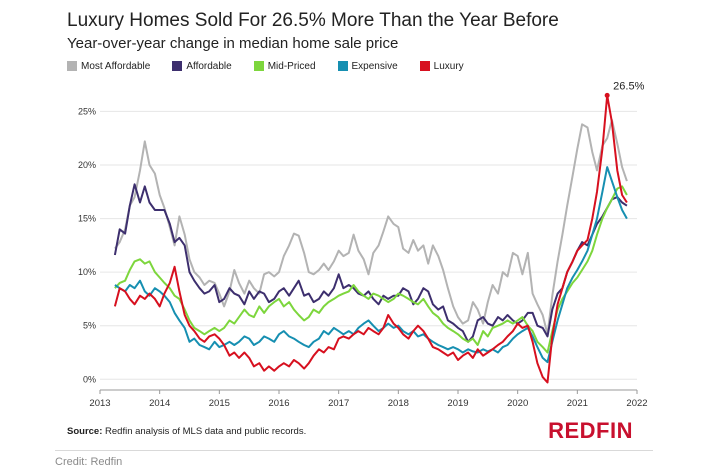 The height and width of the screenshot is (475, 707). I want to click on x-tick-label: 2021, so click(577, 403).